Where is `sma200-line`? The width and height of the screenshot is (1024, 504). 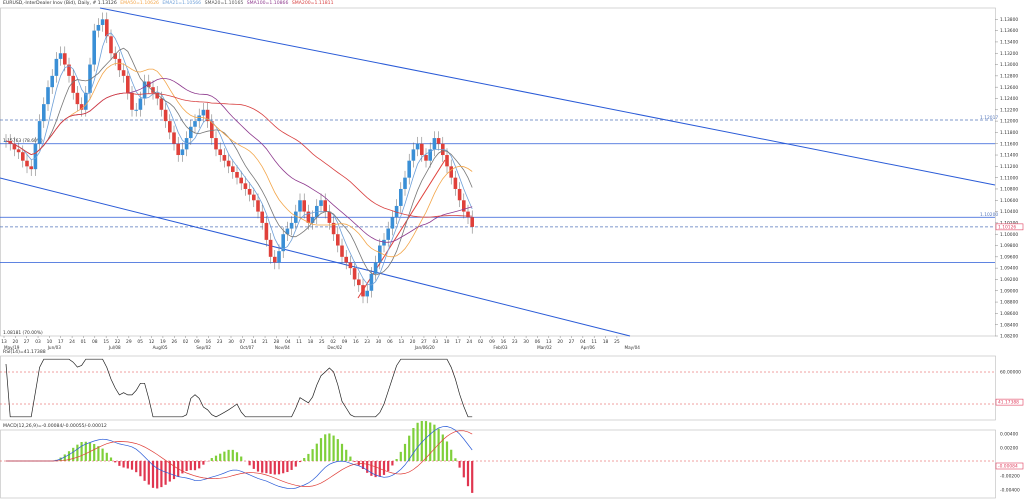
sma200-line is located at coordinates (239, 155).